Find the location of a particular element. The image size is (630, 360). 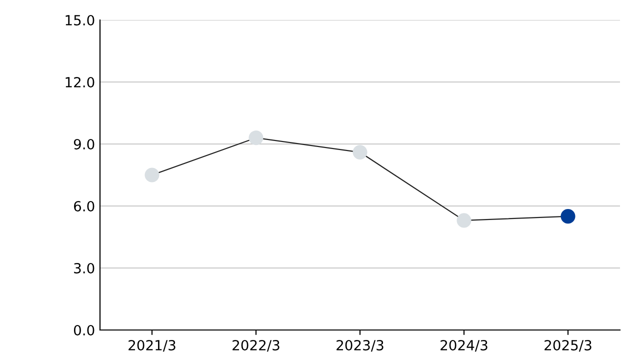

x-tick-label: 2023/3 is located at coordinates (360, 346).